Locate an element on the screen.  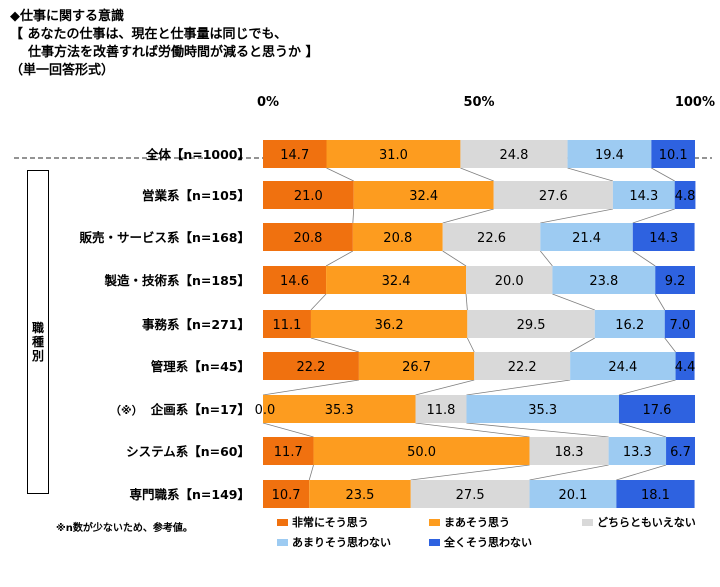
bar-value-label: 14.6 is located at coordinates (294, 281).